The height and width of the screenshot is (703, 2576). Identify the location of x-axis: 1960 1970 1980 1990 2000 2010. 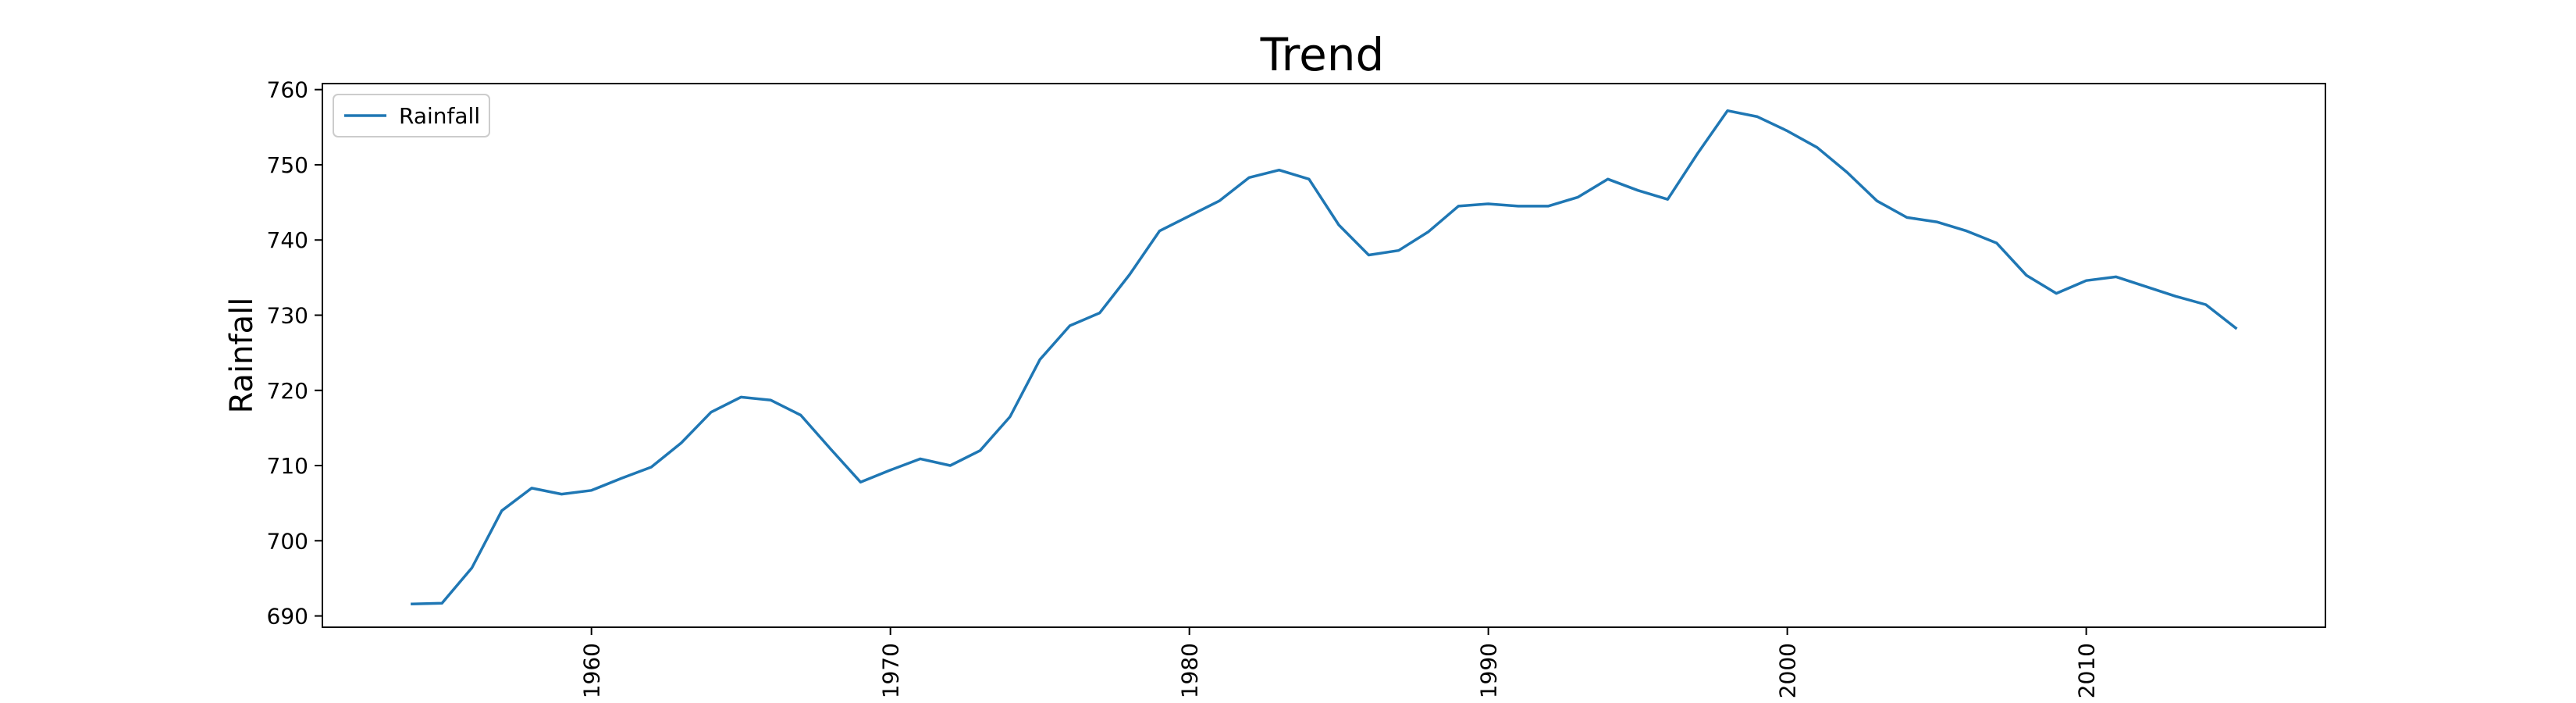
(1339, 662).